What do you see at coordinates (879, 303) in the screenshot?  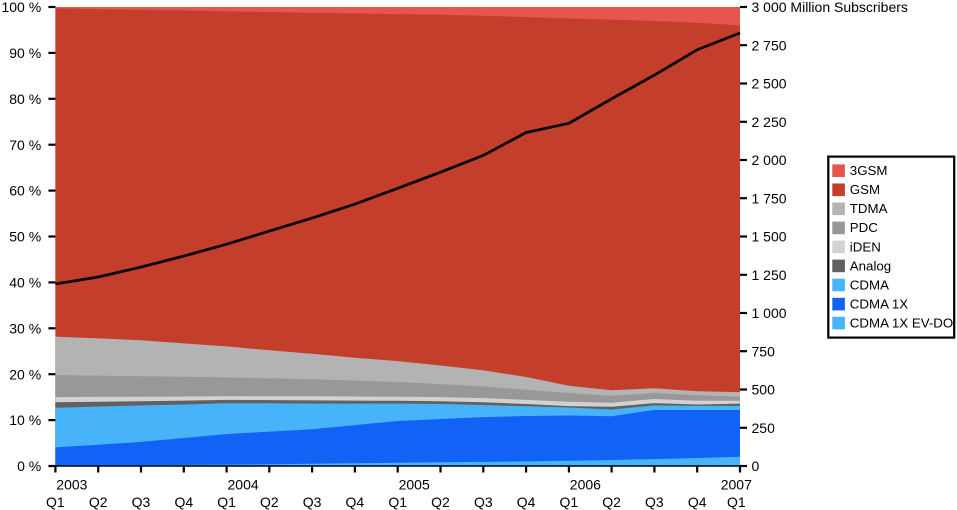 I see `svg-text: CDMA 1X` at bounding box center [879, 303].